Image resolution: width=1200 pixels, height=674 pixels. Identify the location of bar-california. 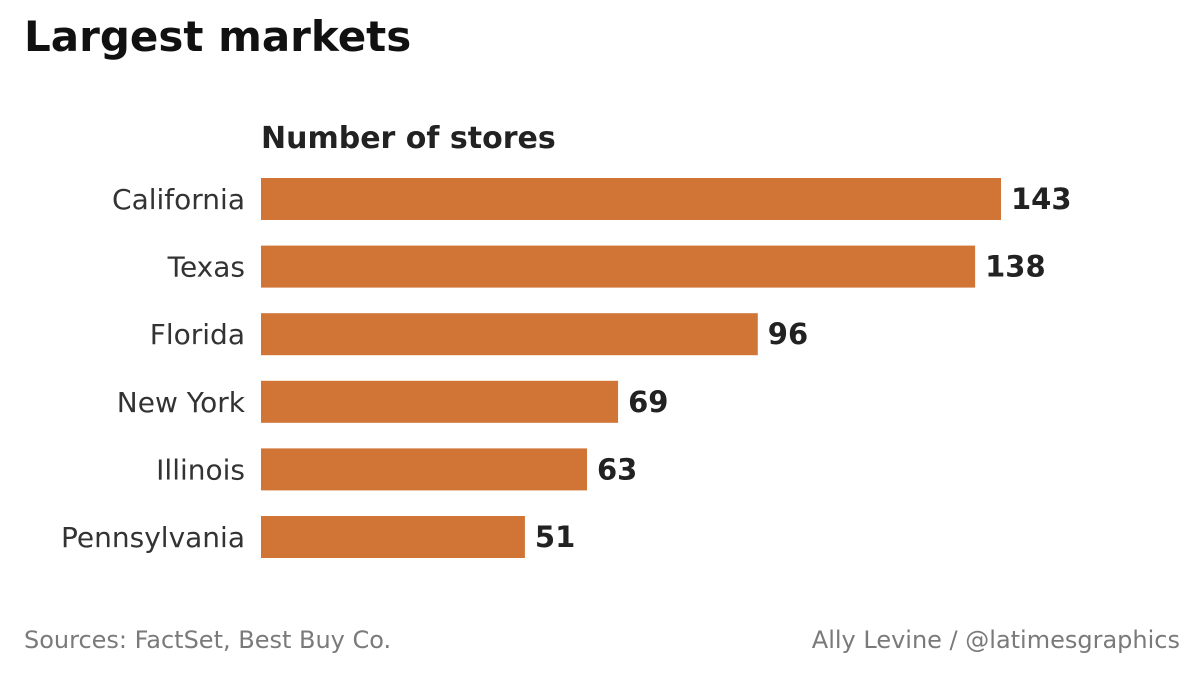
(631, 199).